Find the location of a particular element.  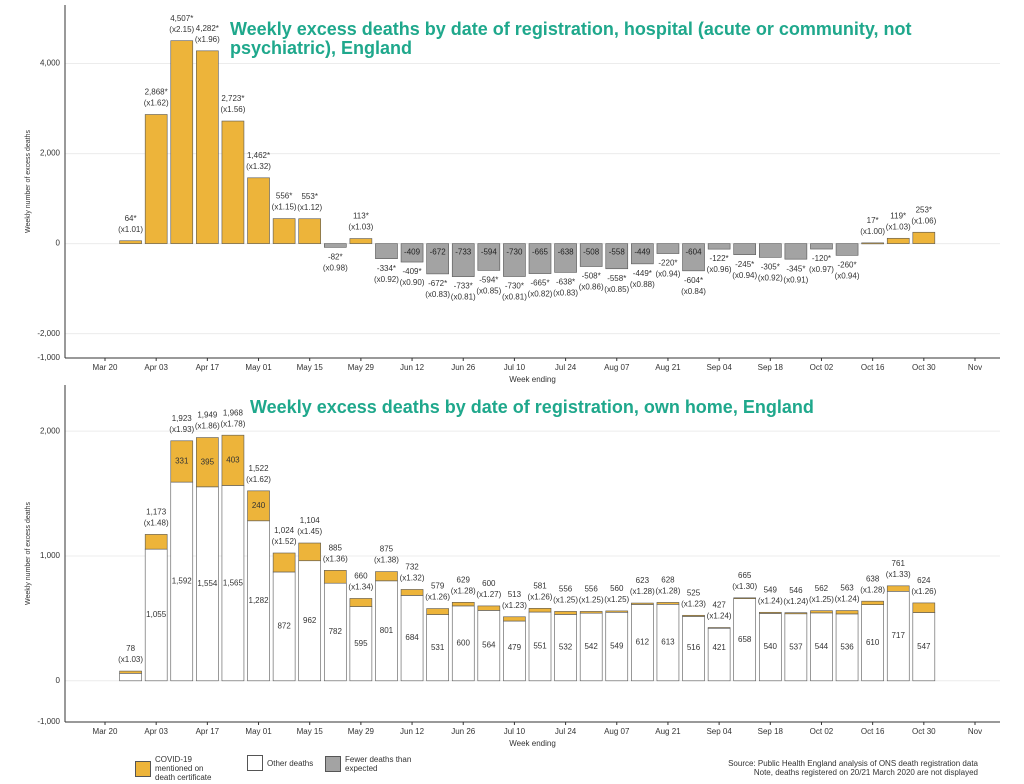

data-label: (x1.62) is located at coordinates (258, 479).